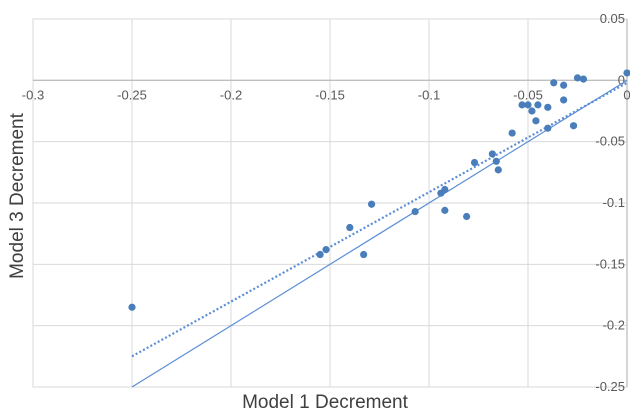  What do you see at coordinates (231, 94) in the screenshot?
I see `x-tick-label: -0.2` at bounding box center [231, 94].